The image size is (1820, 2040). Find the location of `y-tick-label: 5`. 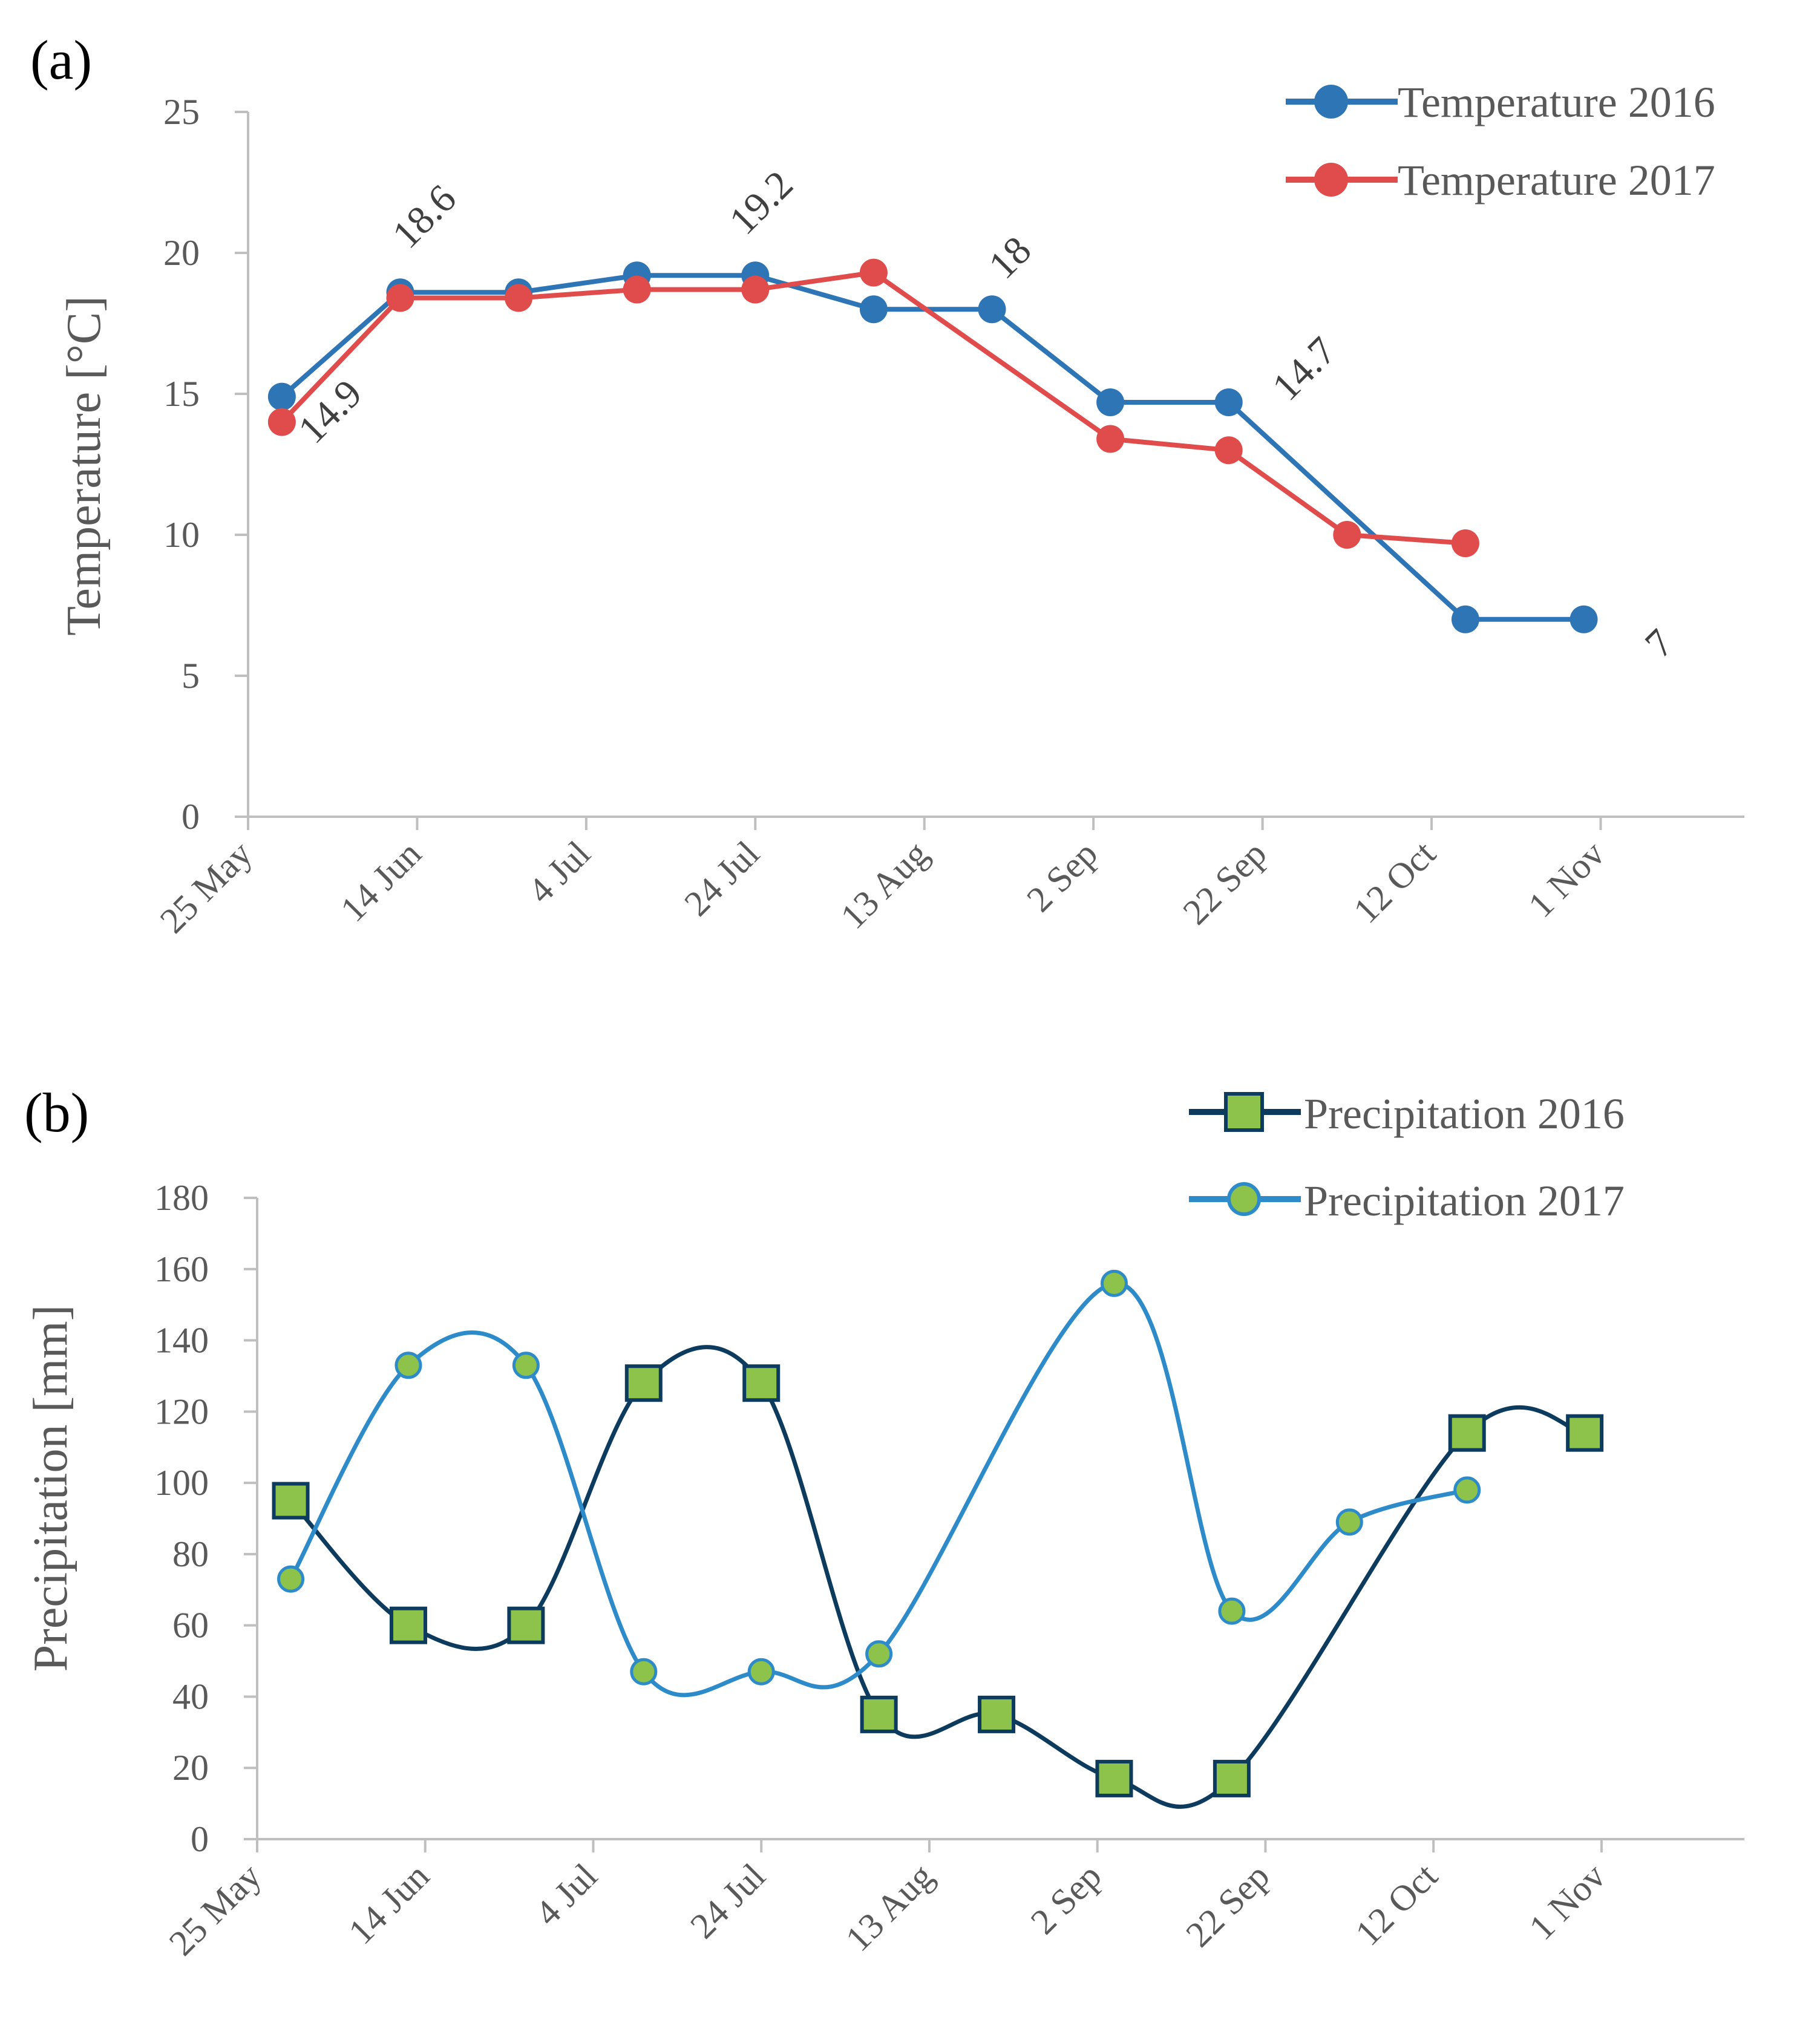

y-tick-label: 5 is located at coordinates (191, 676).